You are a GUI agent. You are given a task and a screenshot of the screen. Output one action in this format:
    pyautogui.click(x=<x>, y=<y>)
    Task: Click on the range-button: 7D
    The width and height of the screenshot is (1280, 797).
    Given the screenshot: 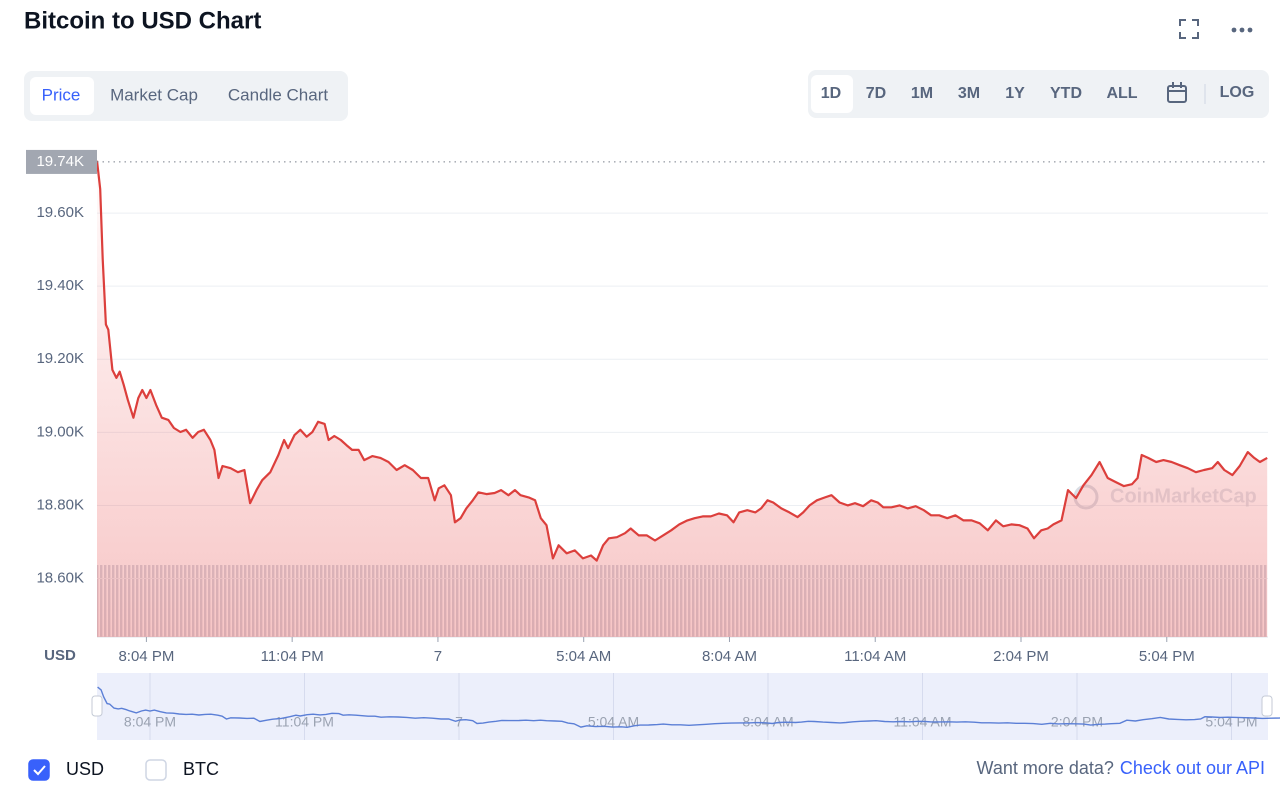 What is the action you would take?
    pyautogui.click(x=876, y=93)
    